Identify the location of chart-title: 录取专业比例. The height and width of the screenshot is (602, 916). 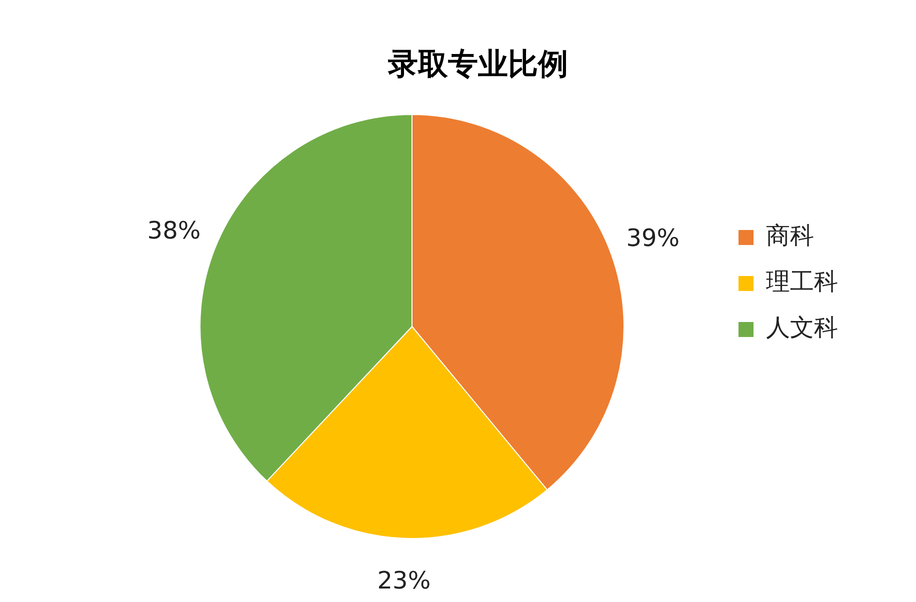
(477, 64).